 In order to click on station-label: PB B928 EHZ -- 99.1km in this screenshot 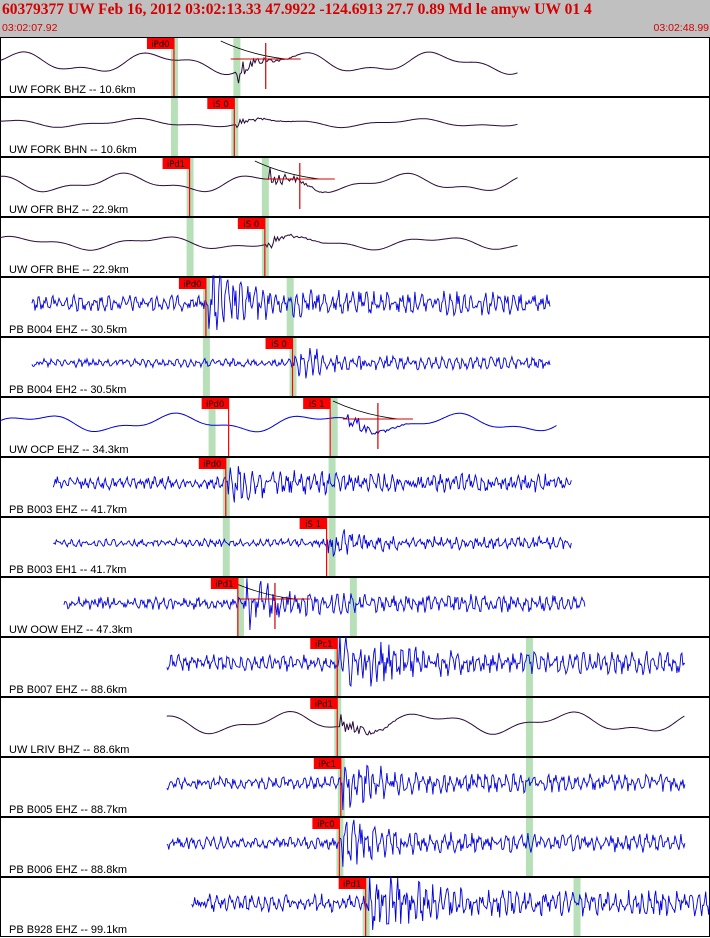, I will do `click(68, 930)`.